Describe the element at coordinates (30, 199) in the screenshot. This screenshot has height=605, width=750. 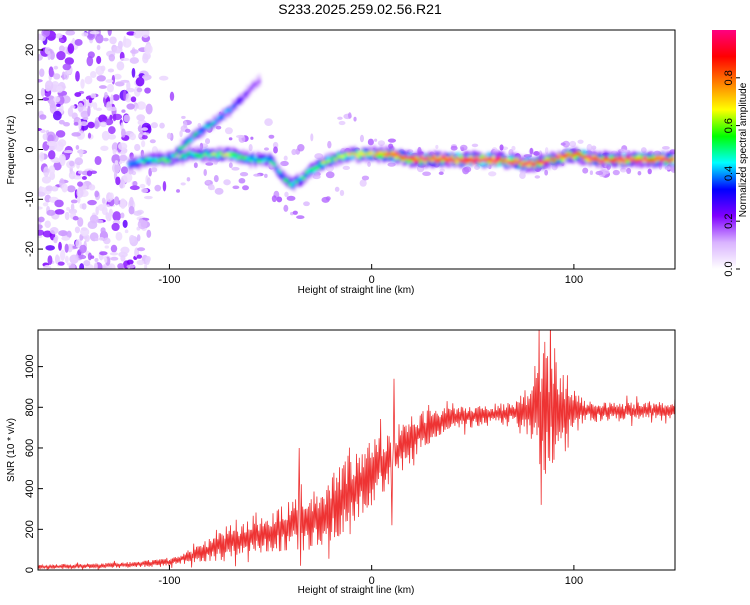
I see `y-tick-label: -10` at that location.